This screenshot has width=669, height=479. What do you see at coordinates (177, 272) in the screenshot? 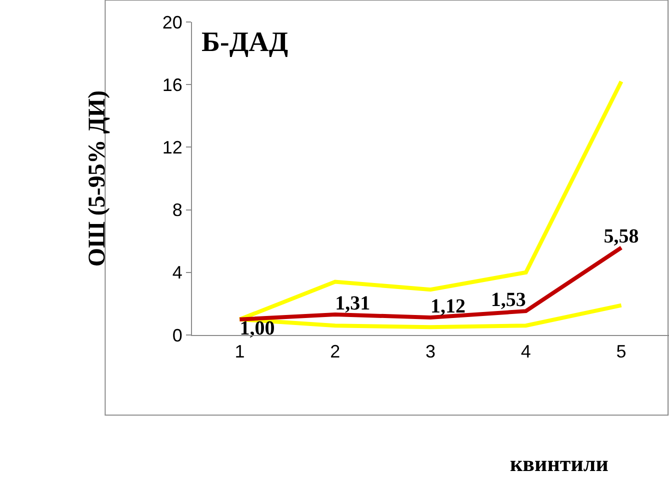
I see `y-tick-label: 4` at bounding box center [177, 272].